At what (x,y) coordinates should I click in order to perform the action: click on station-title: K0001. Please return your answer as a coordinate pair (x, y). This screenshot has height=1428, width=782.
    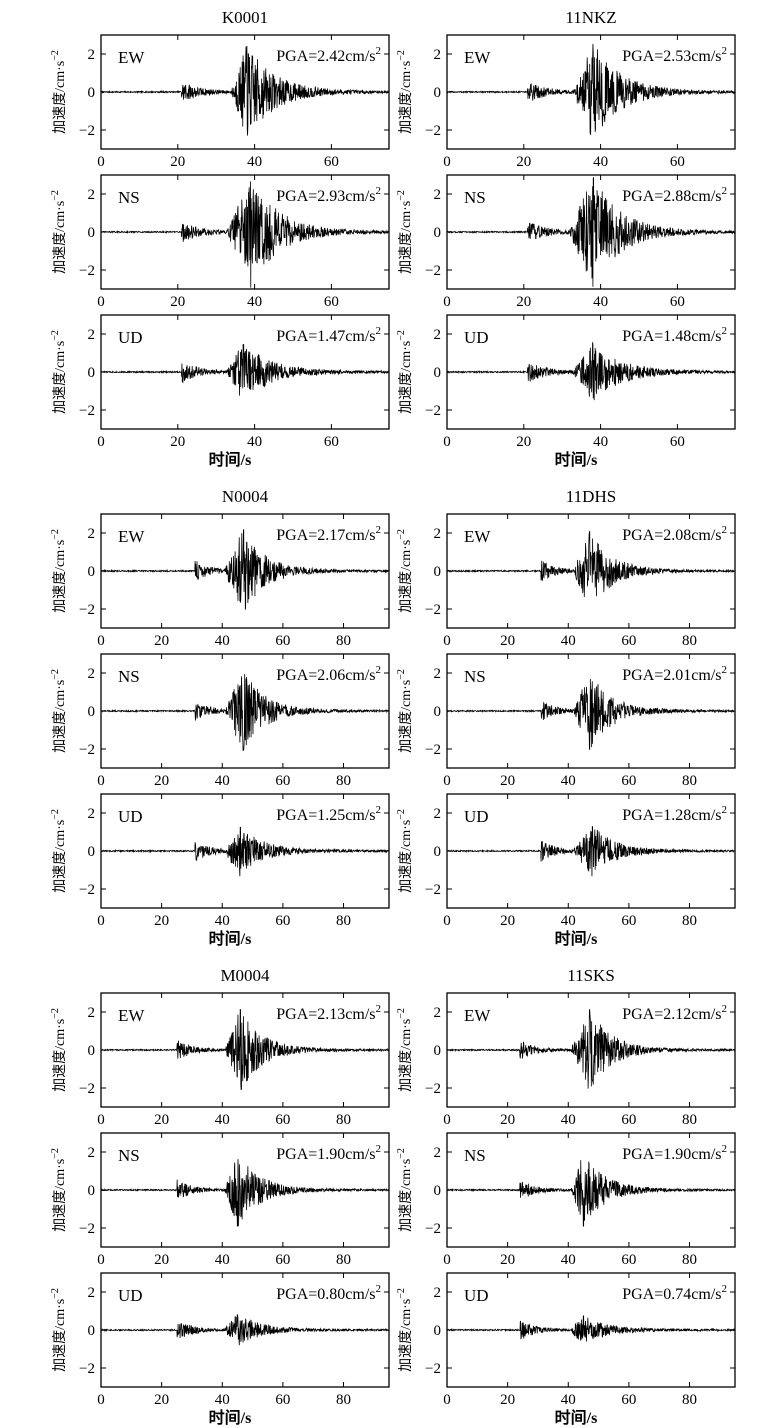
    Looking at the image, I should click on (245, 17).